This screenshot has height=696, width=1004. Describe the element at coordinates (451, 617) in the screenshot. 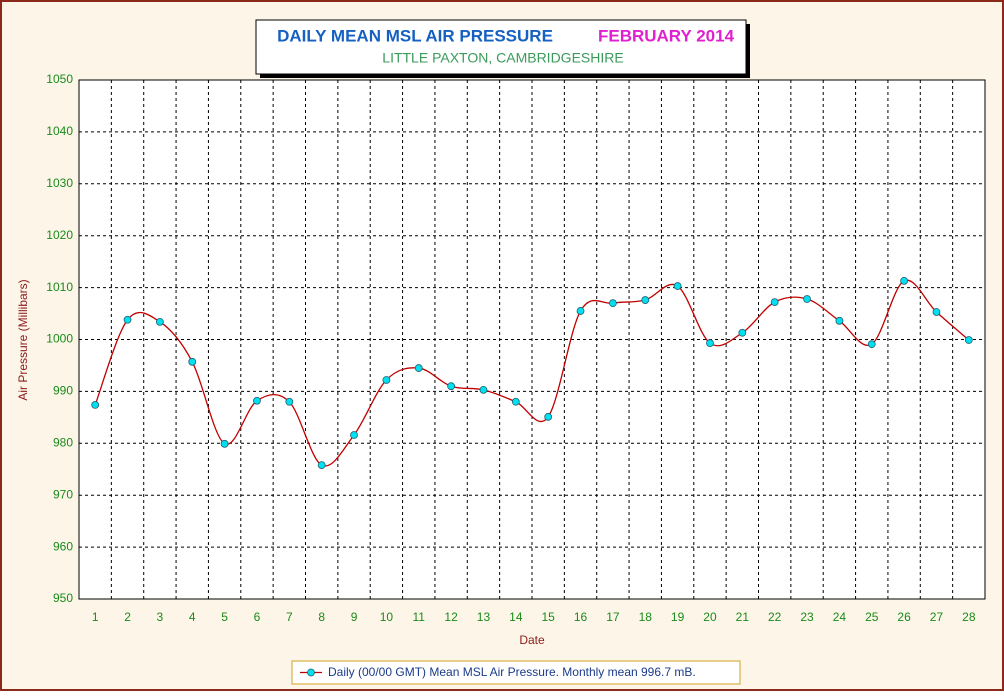

I see `x-tick-label: 12` at that location.